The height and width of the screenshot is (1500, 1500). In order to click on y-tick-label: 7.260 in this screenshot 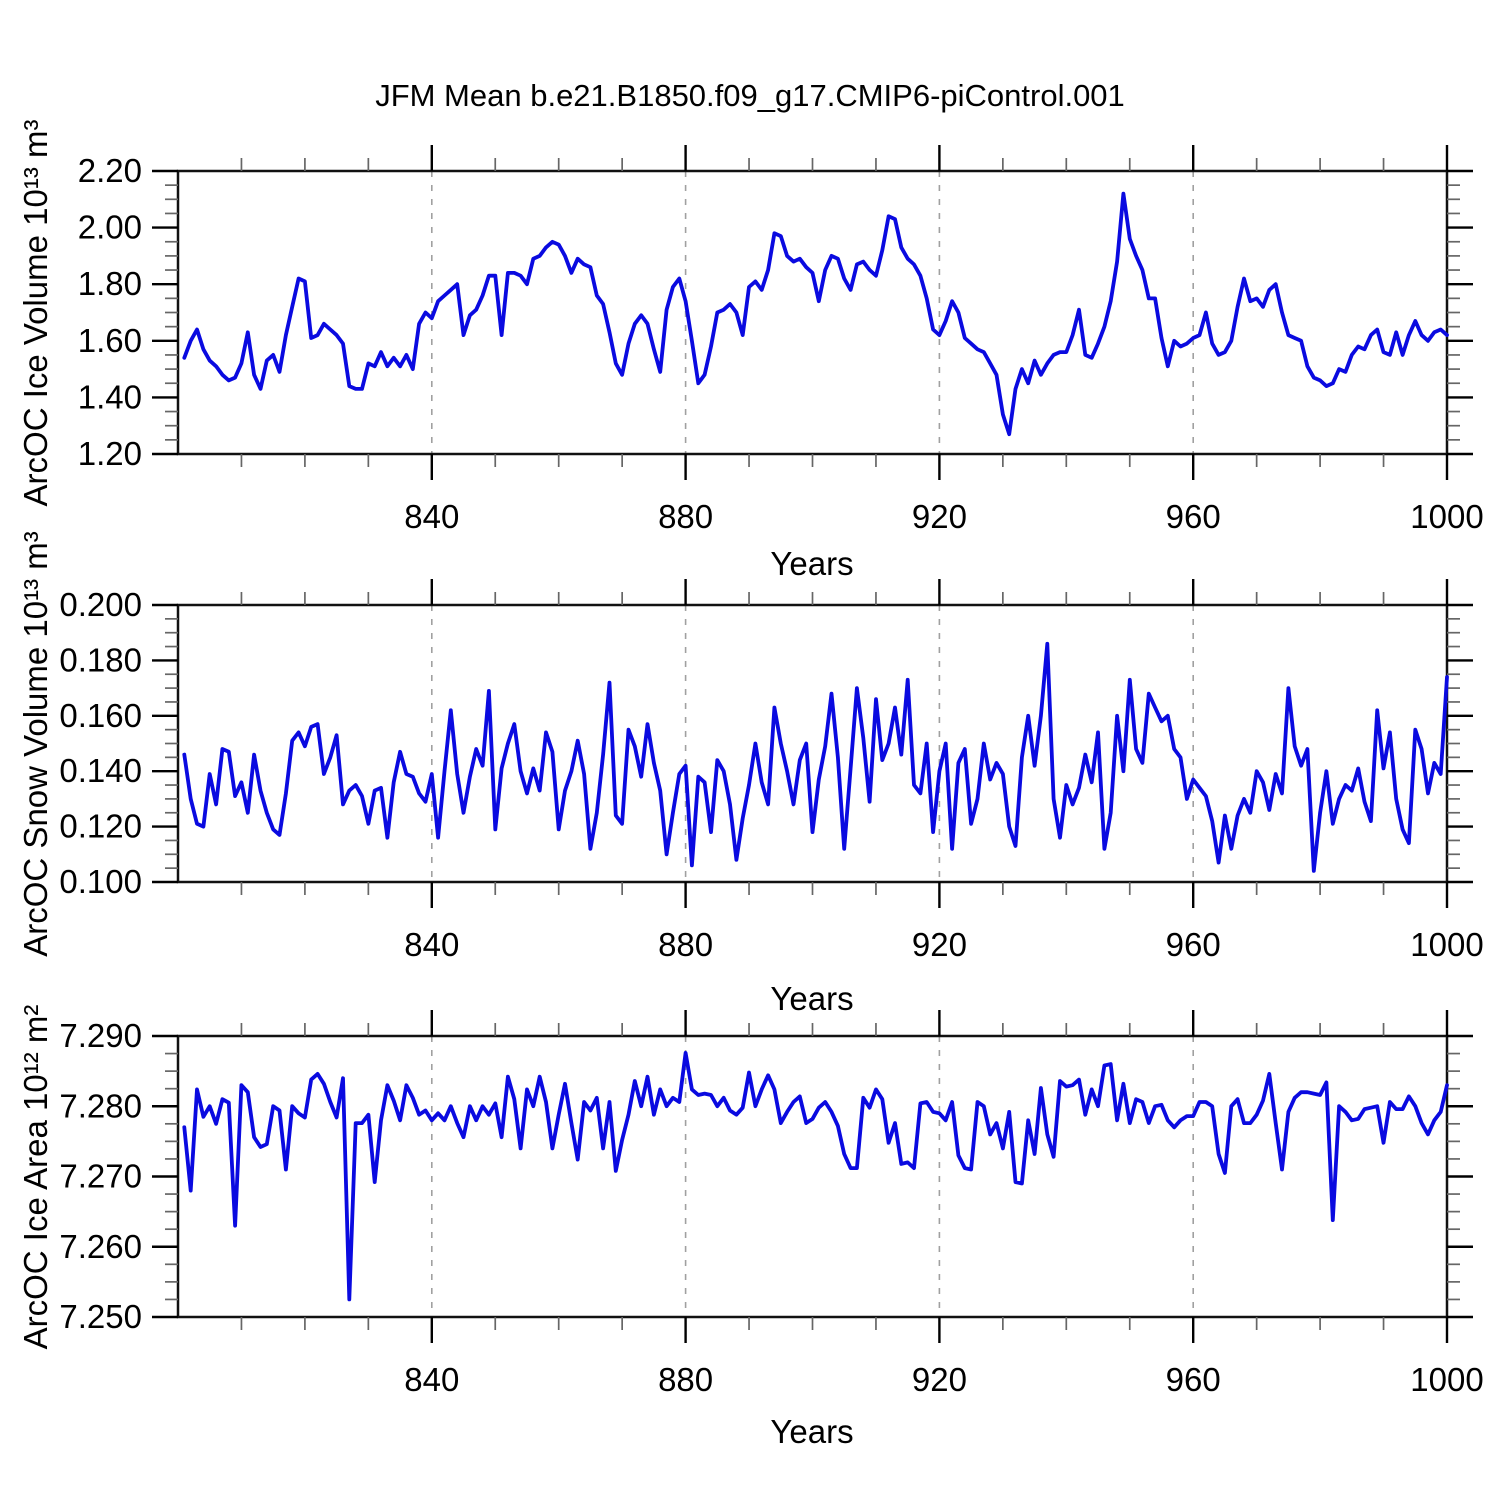, I will do `click(100, 1246)`.